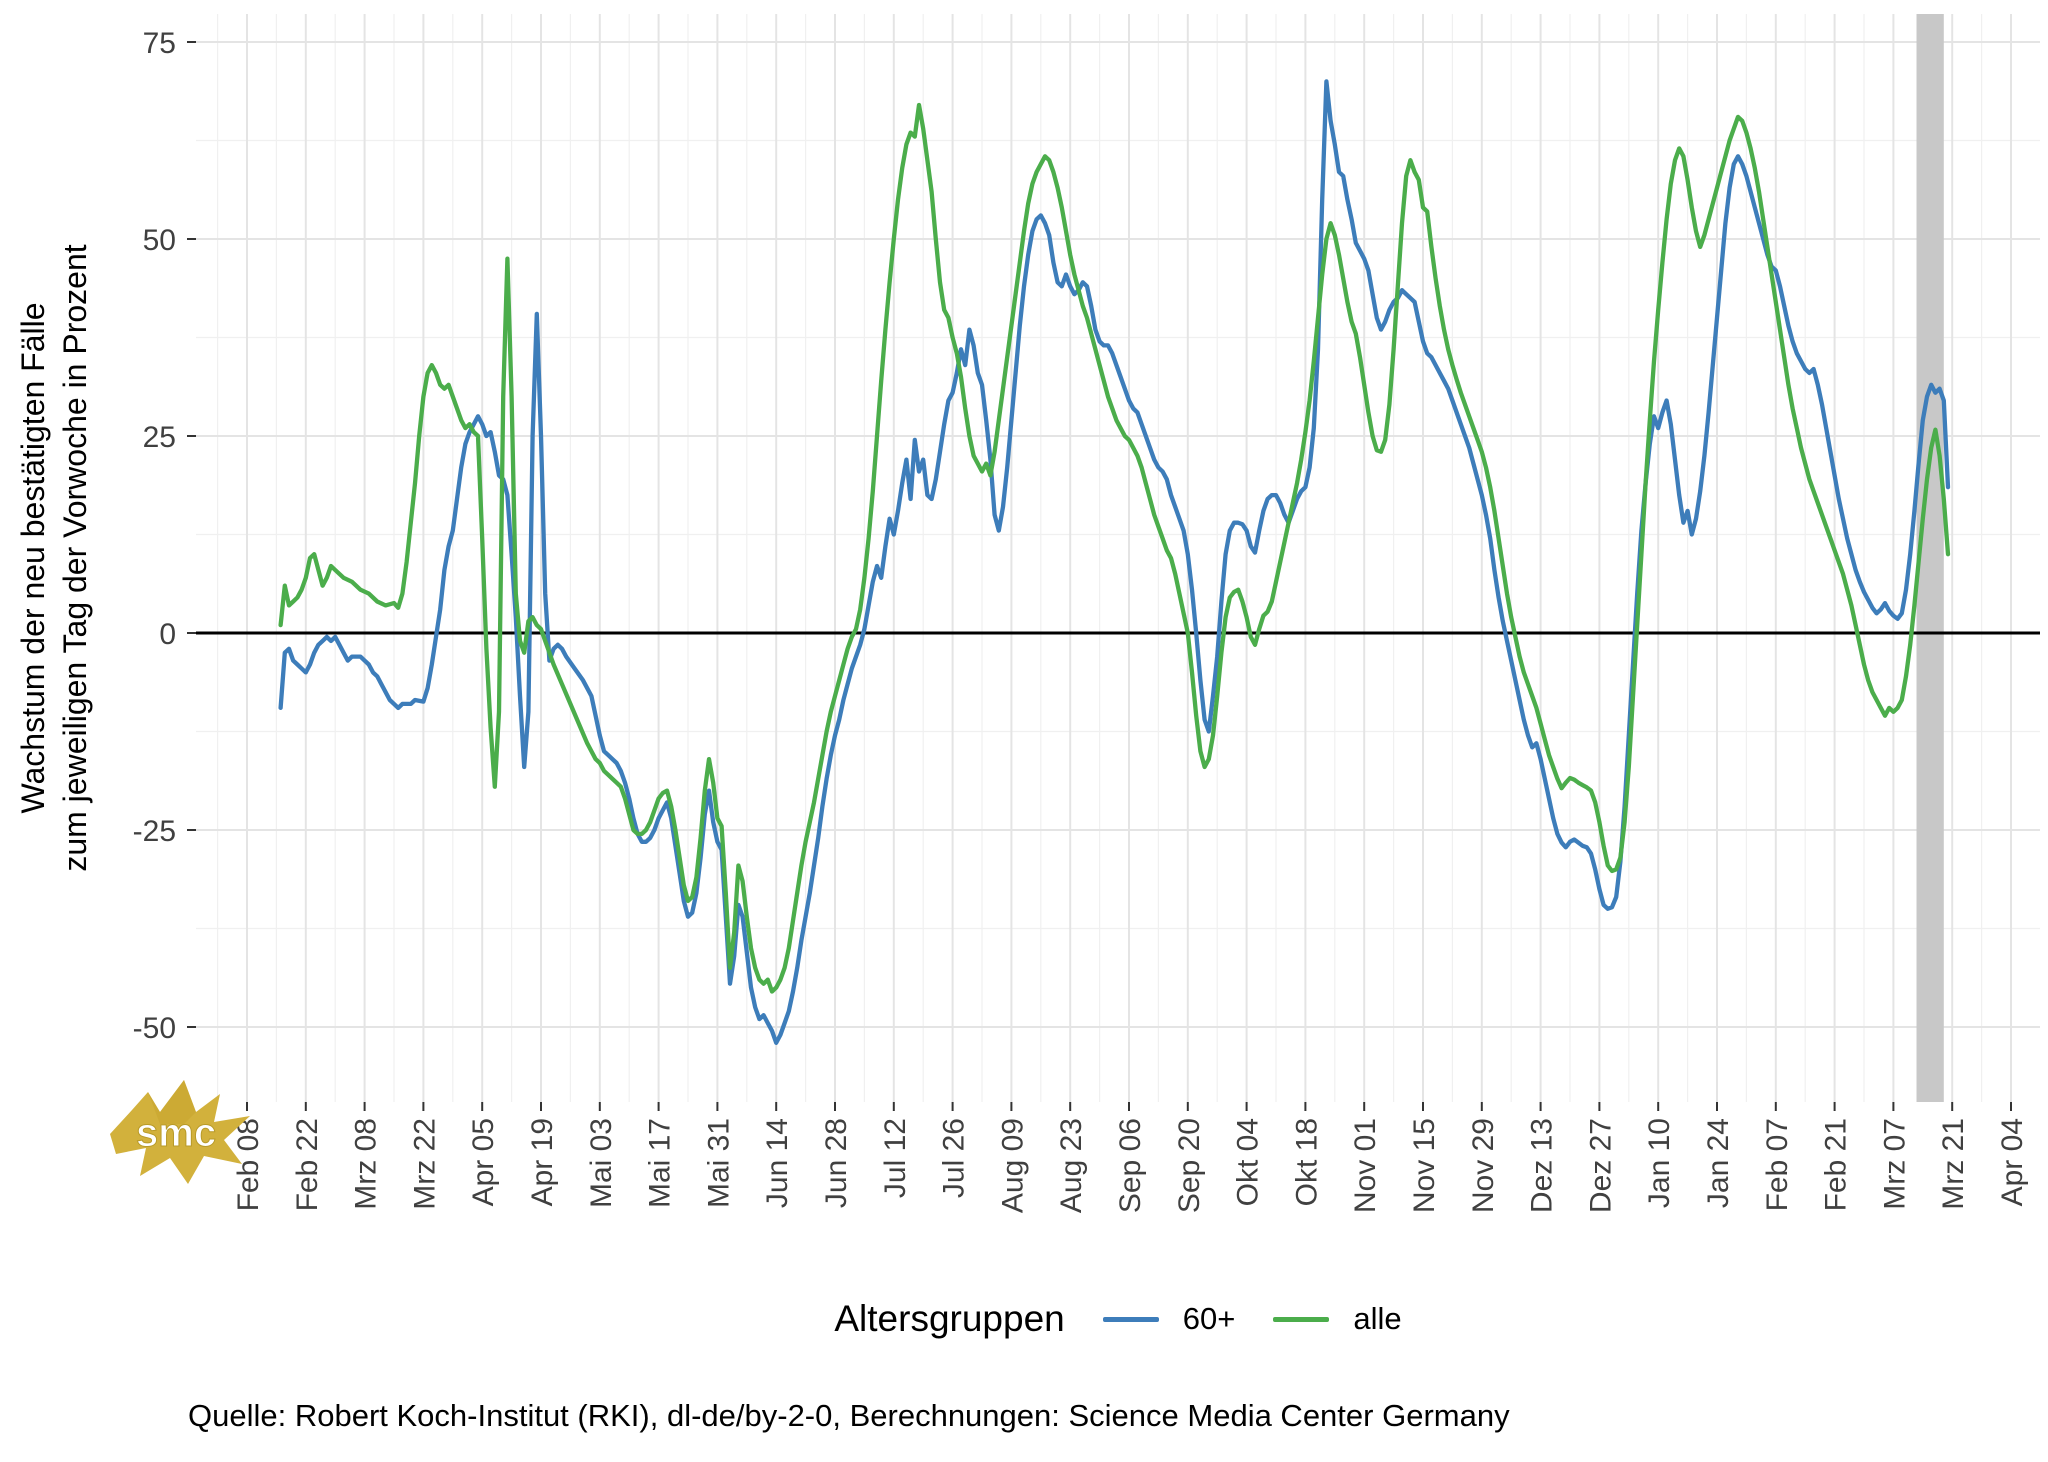  I want to click on x-tick-label: Dez 13, so click(1542, 1165).